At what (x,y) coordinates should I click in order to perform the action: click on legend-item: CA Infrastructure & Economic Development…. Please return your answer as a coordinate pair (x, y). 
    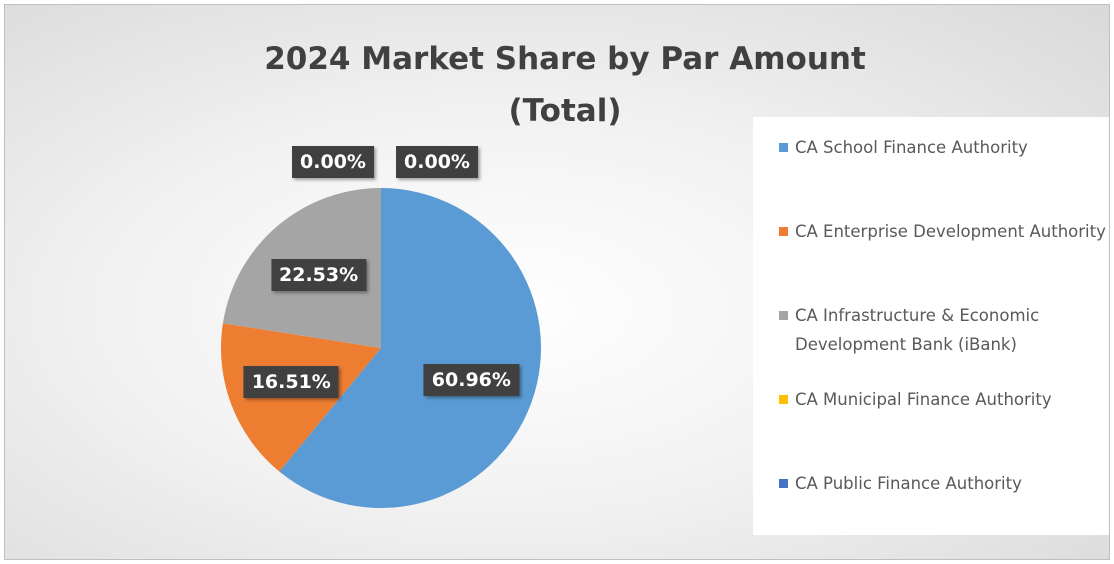
    Looking at the image, I should click on (944, 330).